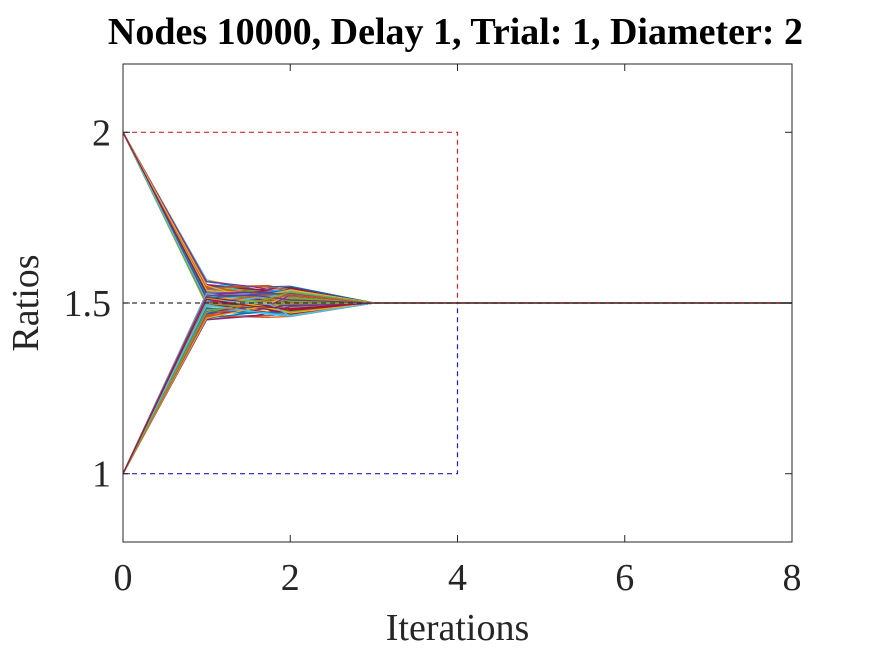  I want to click on x-tick-label: 4, so click(457, 578).